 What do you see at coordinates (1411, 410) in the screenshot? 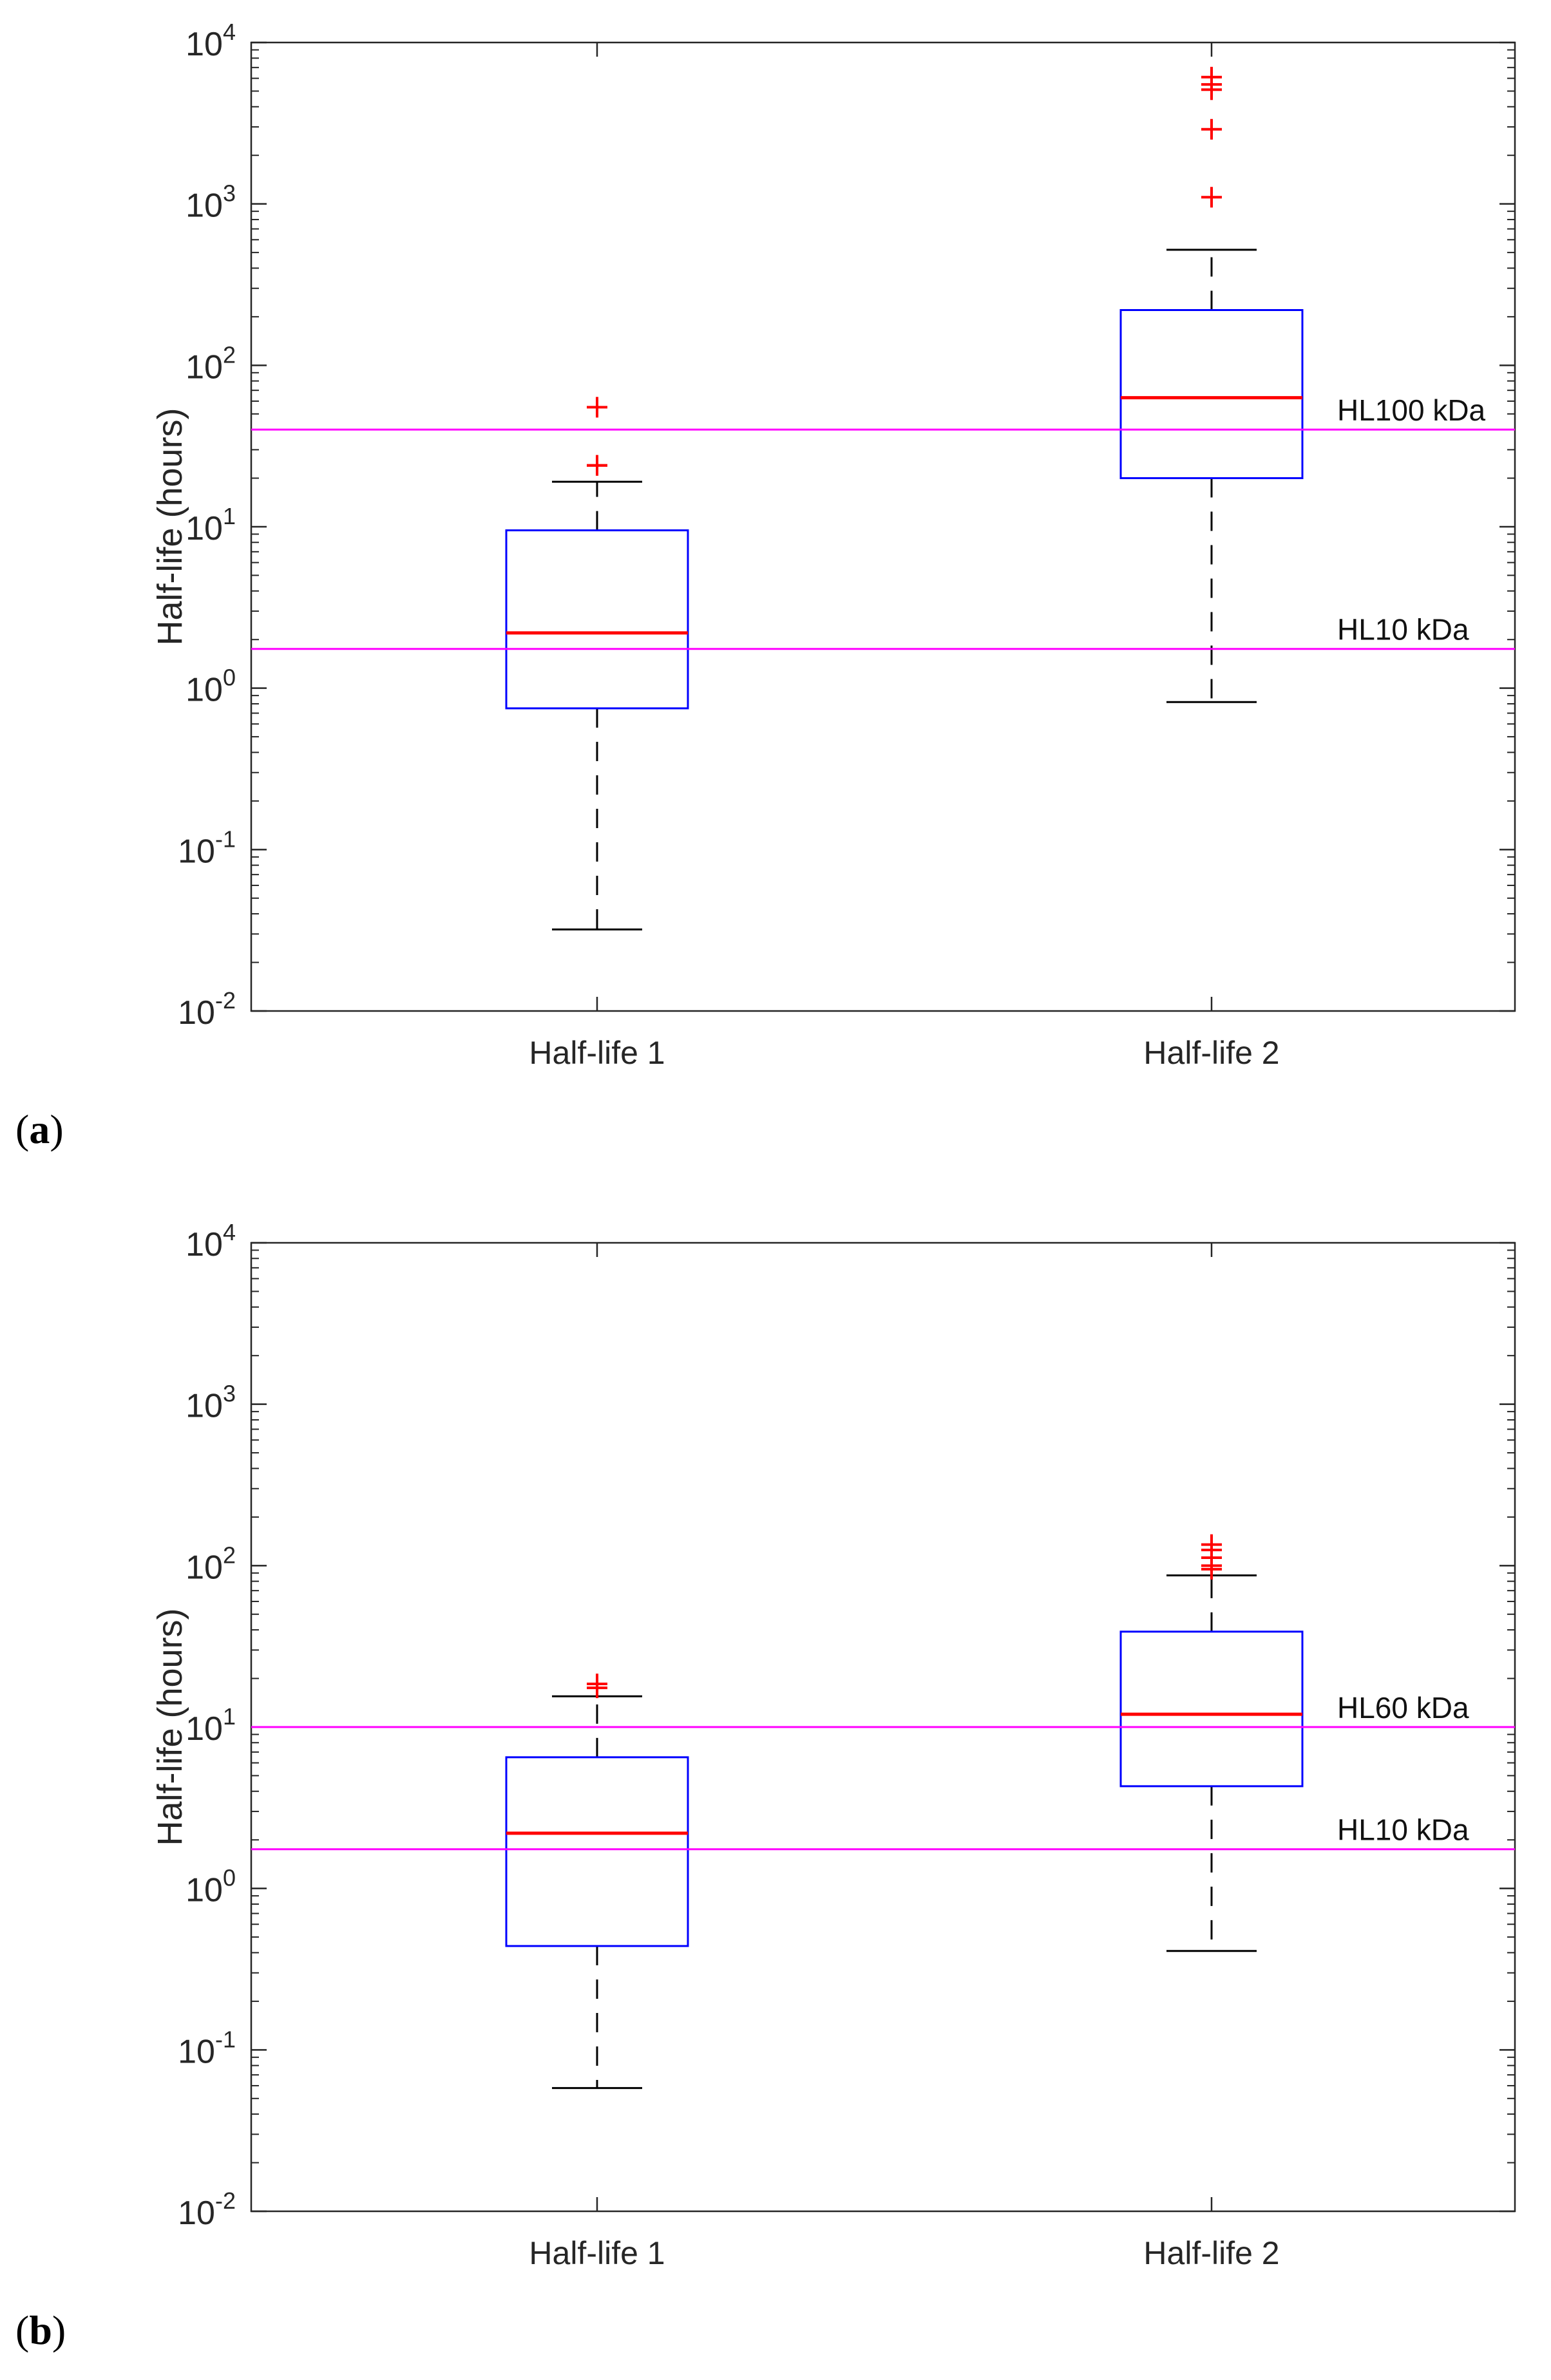
I see `reference-line-label: HL100 kDa` at bounding box center [1411, 410].